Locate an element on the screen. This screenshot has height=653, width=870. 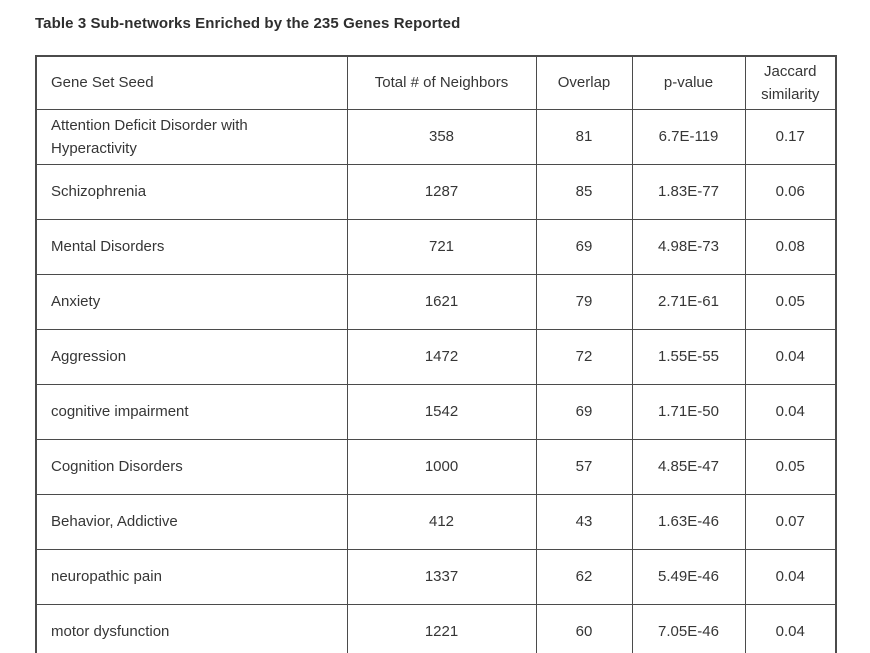
table-row: Behavior, Addictive 412 43 1.63E-46 0.07 is located at coordinates (436, 522).